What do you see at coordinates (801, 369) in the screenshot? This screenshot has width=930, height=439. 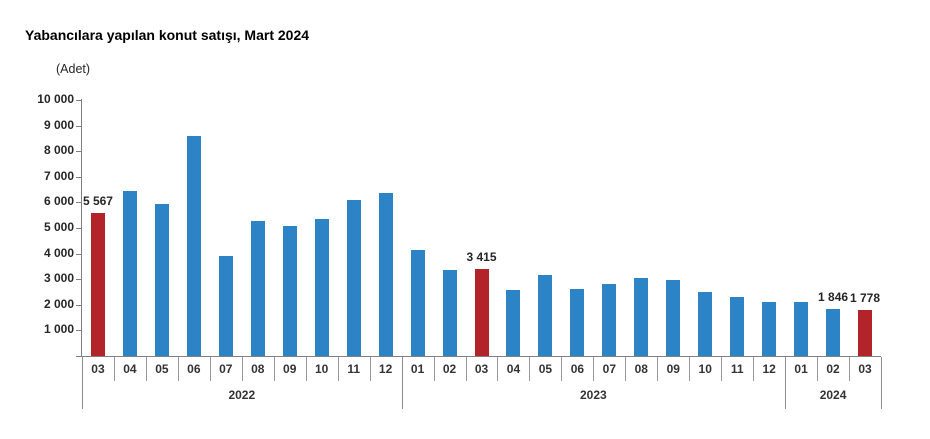 I see `month-label-2024-01: 01` at bounding box center [801, 369].